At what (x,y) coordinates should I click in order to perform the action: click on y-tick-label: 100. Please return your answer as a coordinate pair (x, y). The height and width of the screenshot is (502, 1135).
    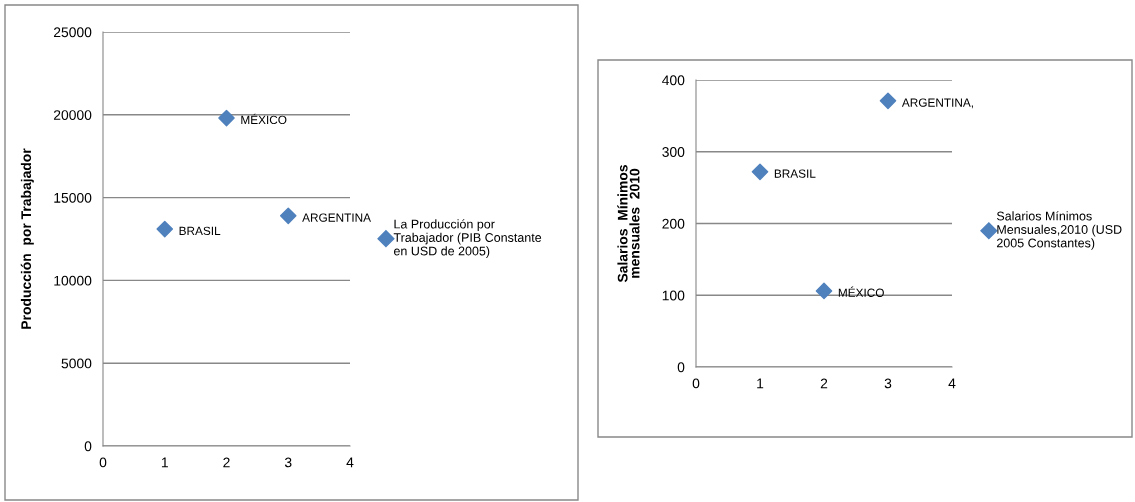
    Looking at the image, I should click on (673, 295).